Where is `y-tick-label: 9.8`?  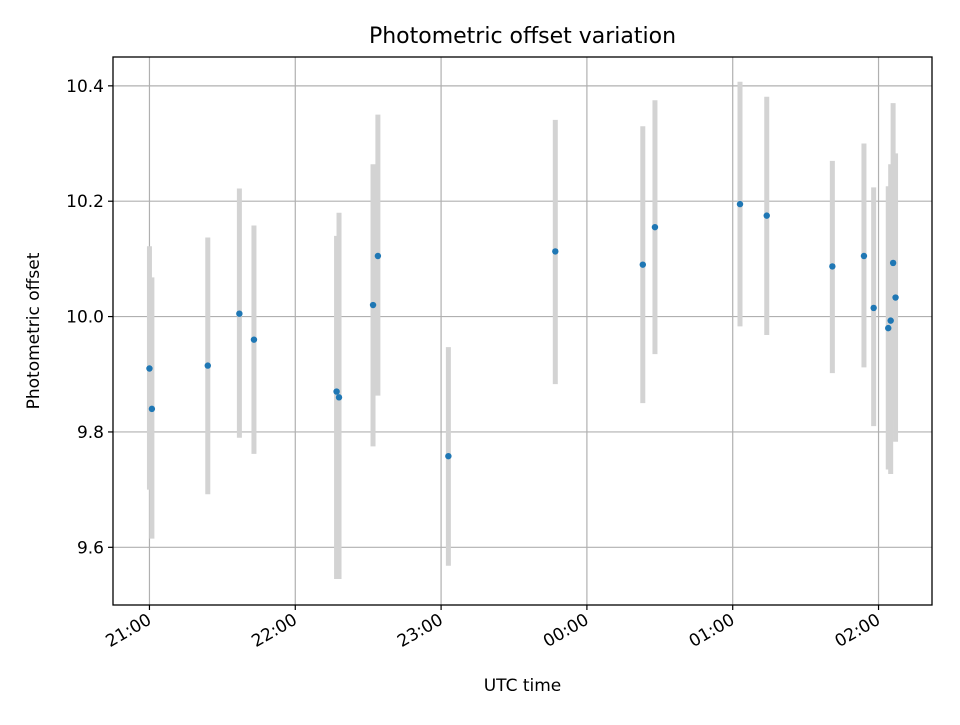 y-tick-label: 9.8 is located at coordinates (90, 433).